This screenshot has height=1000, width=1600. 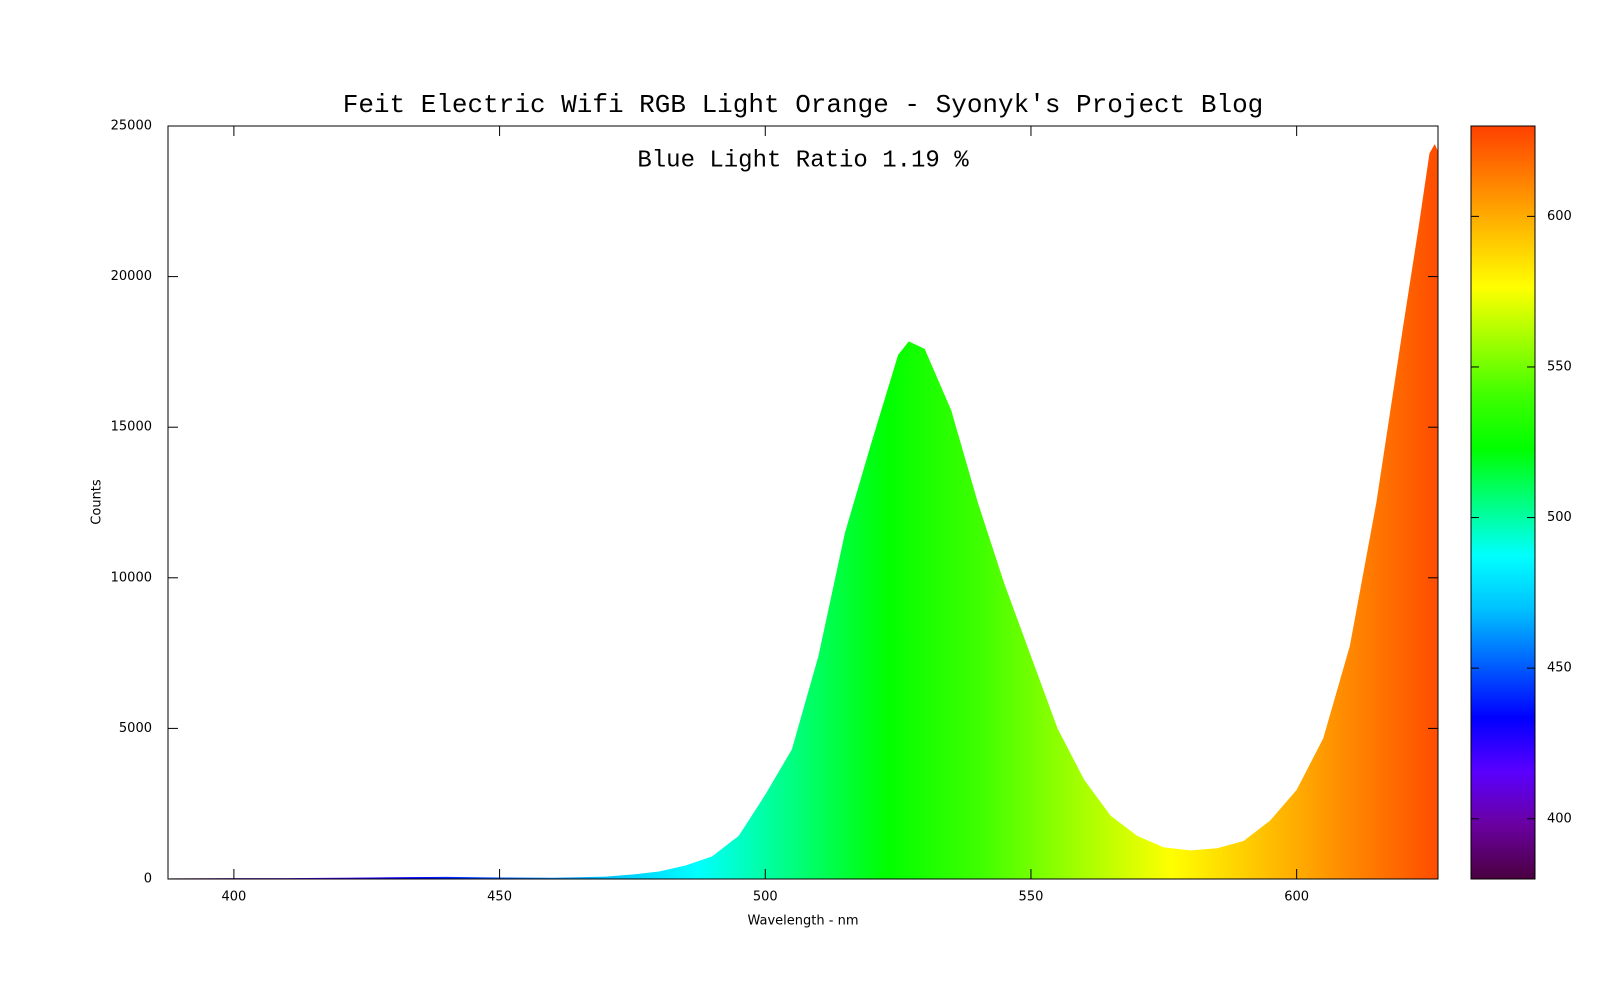 What do you see at coordinates (499, 897) in the screenshot?
I see `x-tick-label: 450` at bounding box center [499, 897].